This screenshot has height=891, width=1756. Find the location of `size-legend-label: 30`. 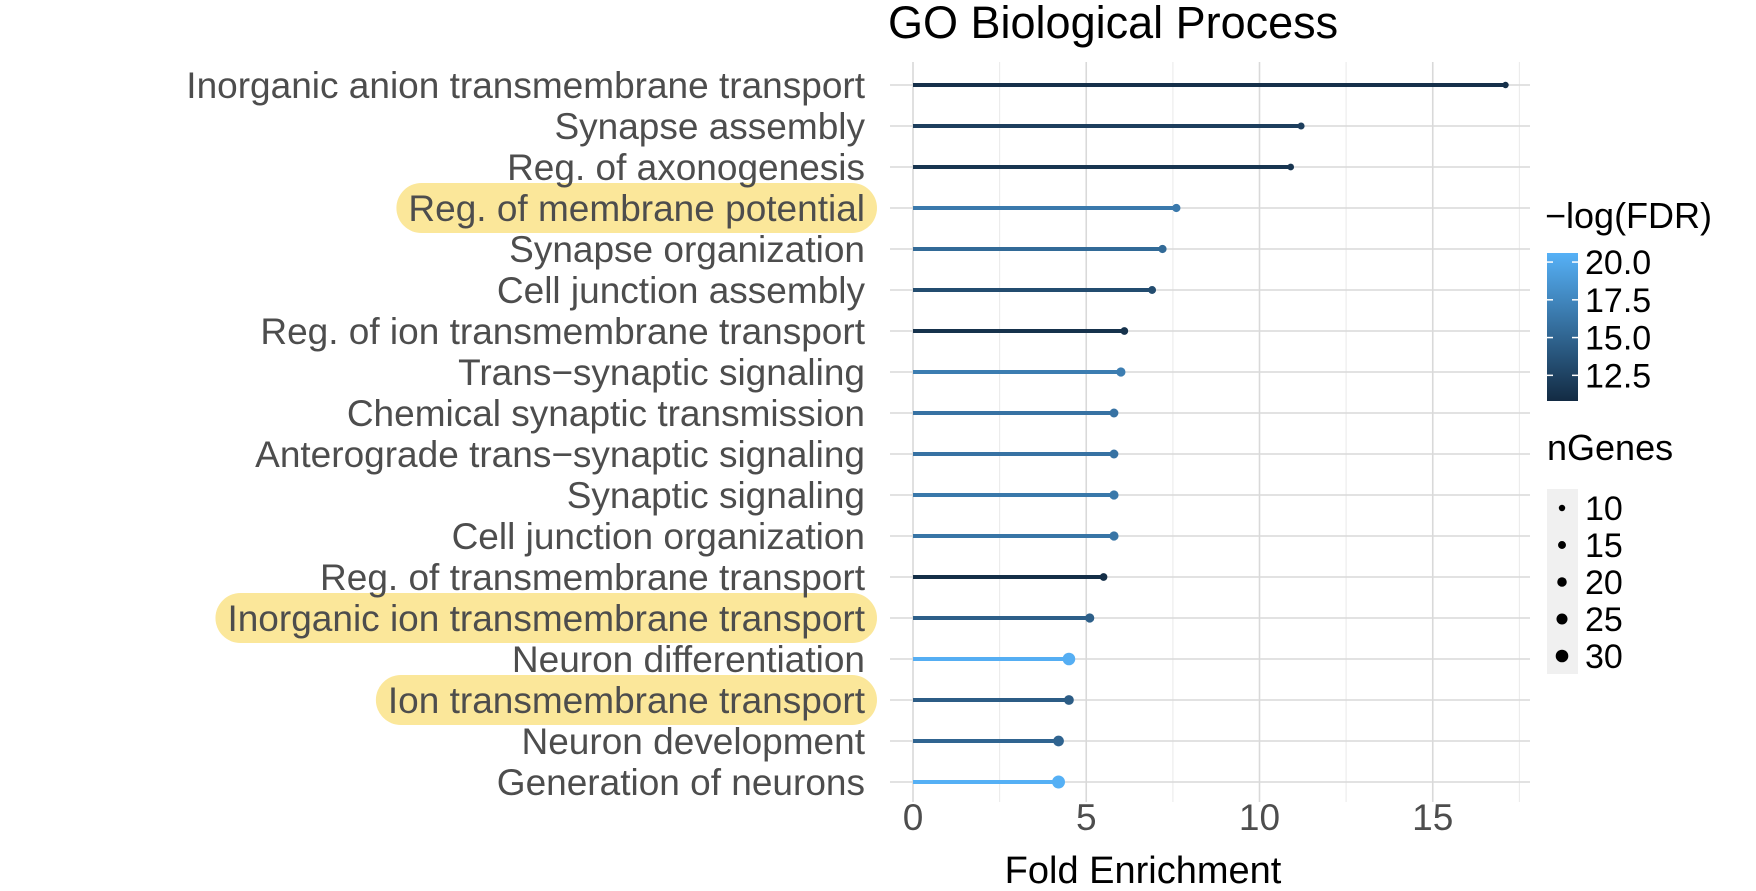

size-legend-label: 30 is located at coordinates (1604, 657).